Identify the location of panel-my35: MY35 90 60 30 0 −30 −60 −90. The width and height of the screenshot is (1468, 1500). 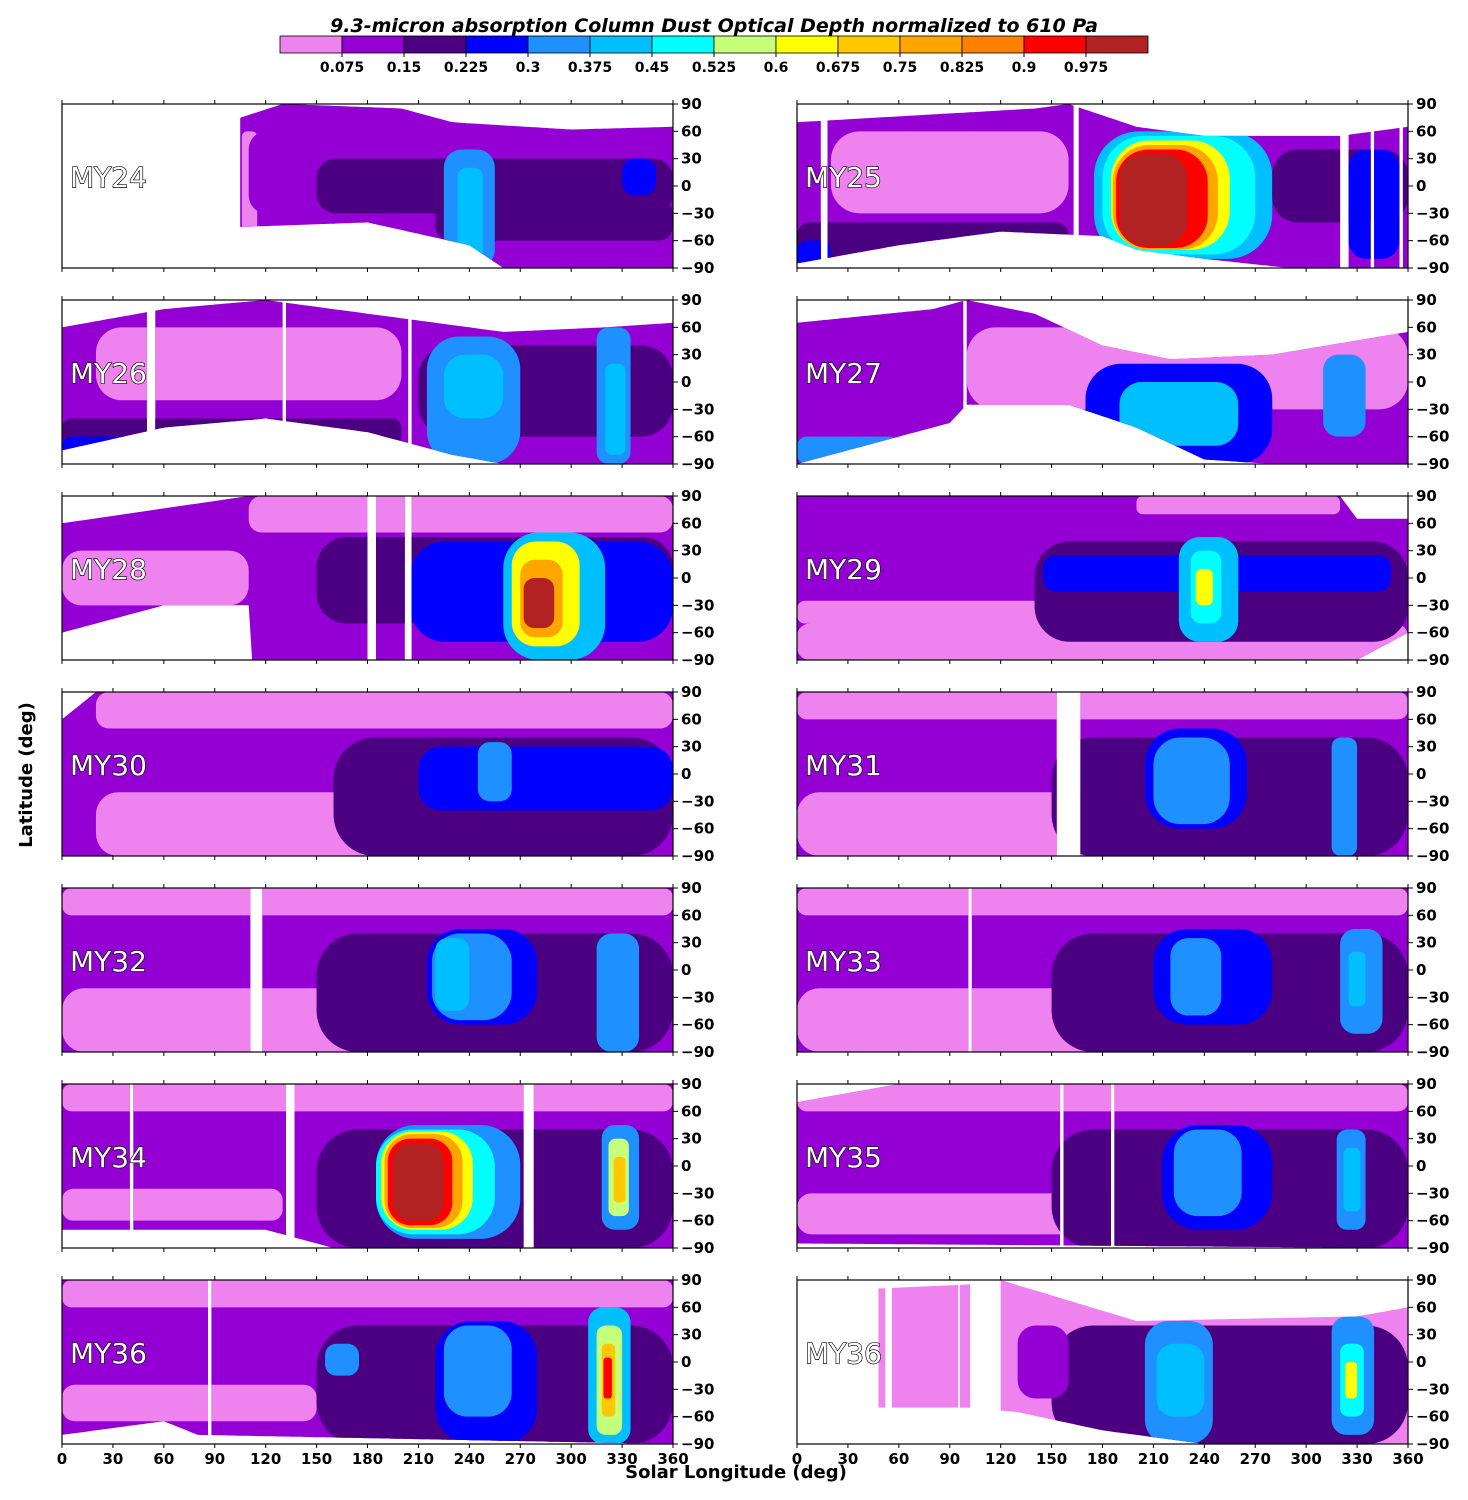
(1122, 1166).